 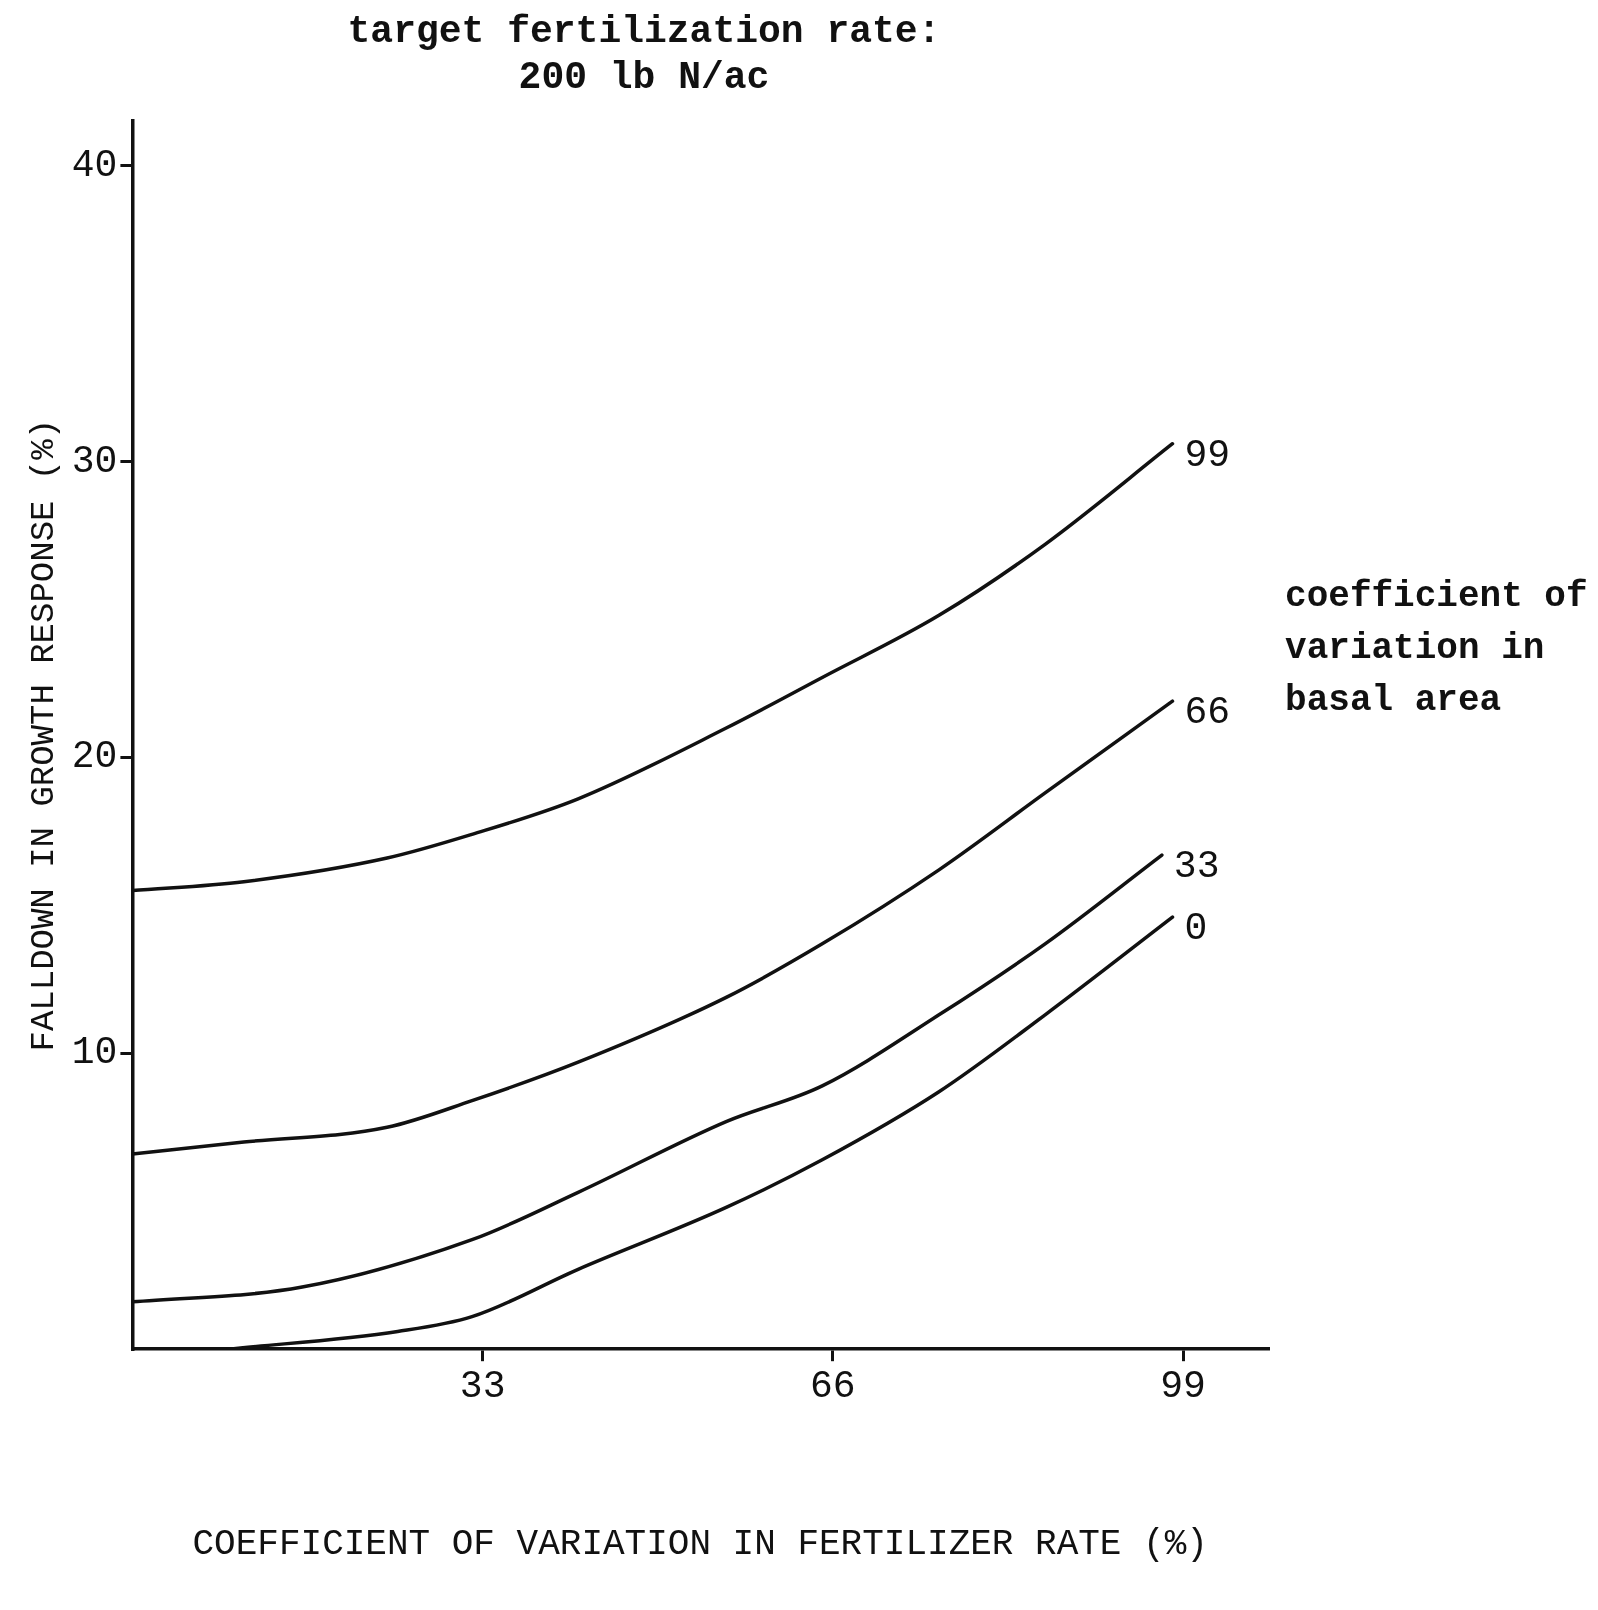 I want to click on x-tick-label: 33, so click(x=482, y=1387).